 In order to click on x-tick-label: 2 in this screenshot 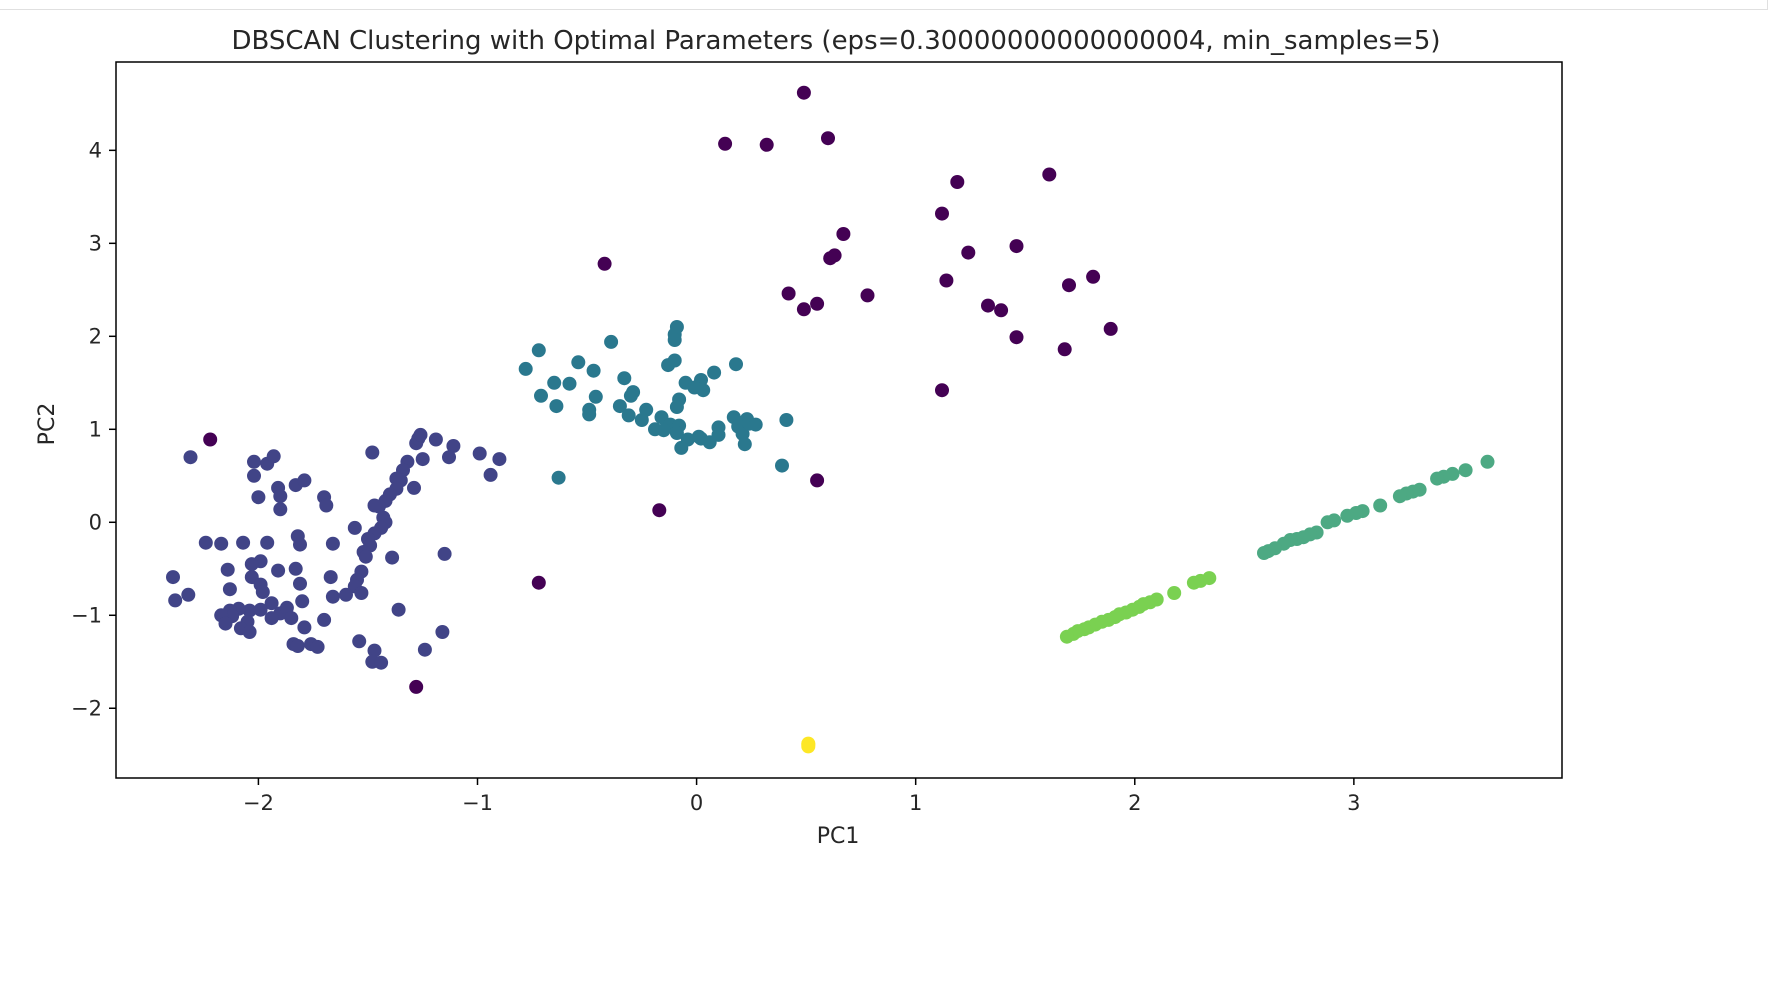, I will do `click(1134, 803)`.